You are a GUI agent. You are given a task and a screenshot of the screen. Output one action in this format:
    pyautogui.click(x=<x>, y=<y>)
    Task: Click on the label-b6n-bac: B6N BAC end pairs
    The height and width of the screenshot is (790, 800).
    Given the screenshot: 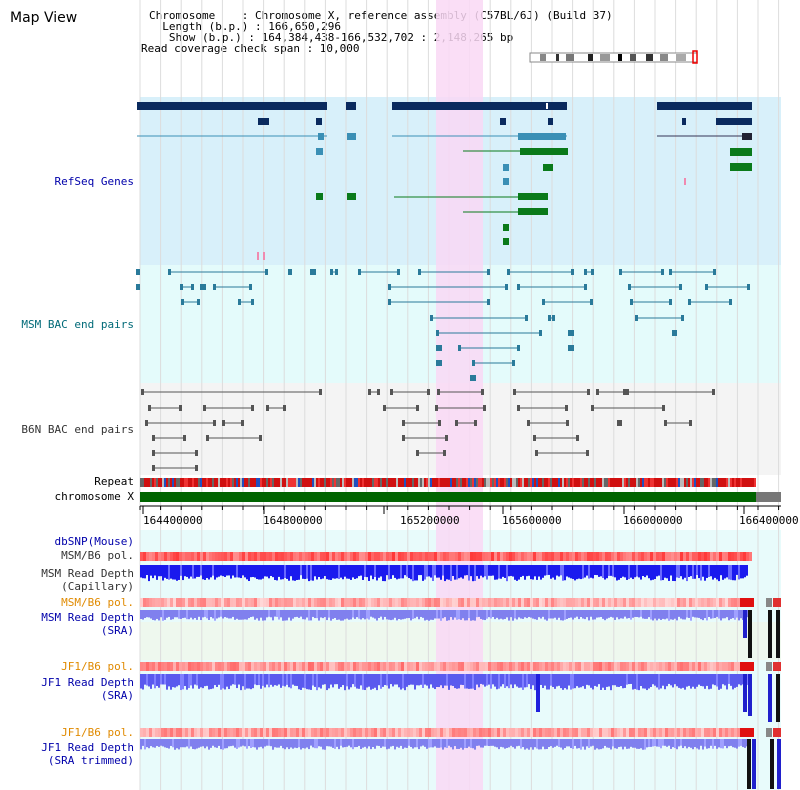 What is the action you would take?
    pyautogui.click(x=77, y=429)
    